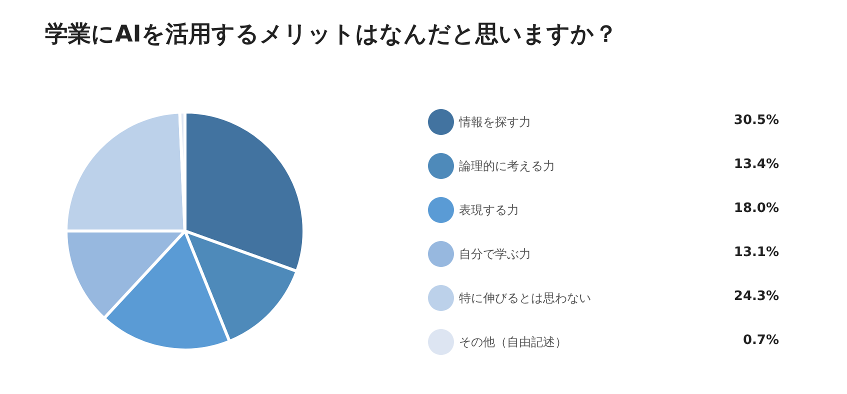  Describe the element at coordinates (495, 254) in the screenshot. I see `legend-label: 自分で学ぶ力` at that location.